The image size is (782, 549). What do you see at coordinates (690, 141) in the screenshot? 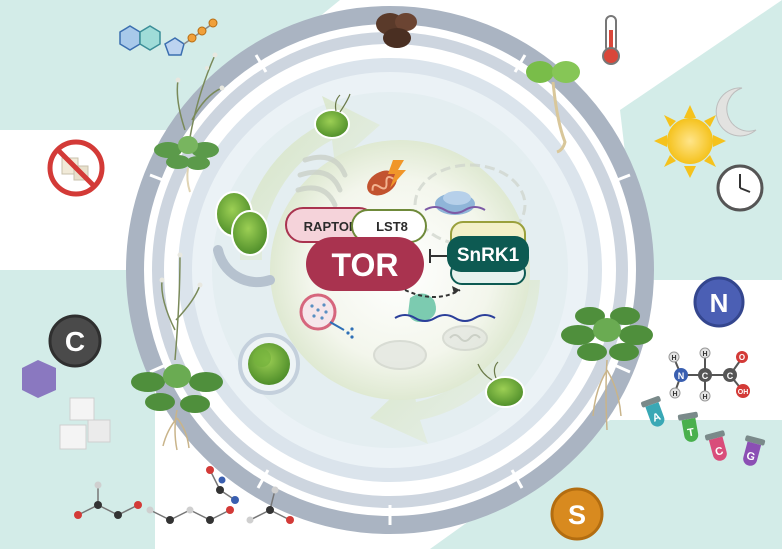
I see `sun-icon` at bounding box center [690, 141].